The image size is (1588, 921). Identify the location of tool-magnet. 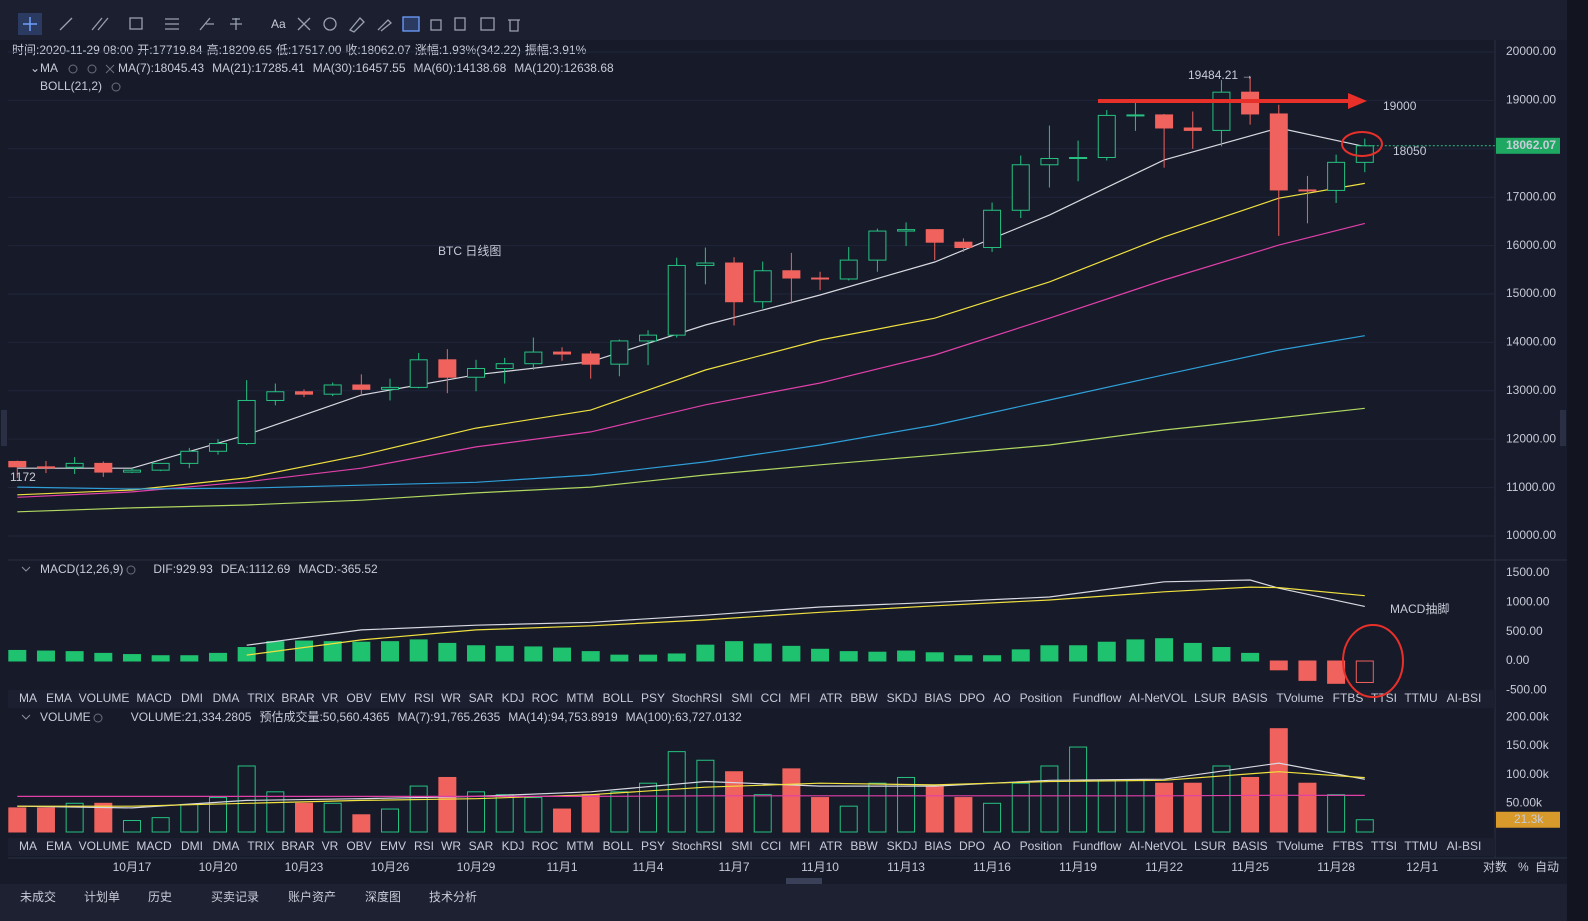
(436, 25).